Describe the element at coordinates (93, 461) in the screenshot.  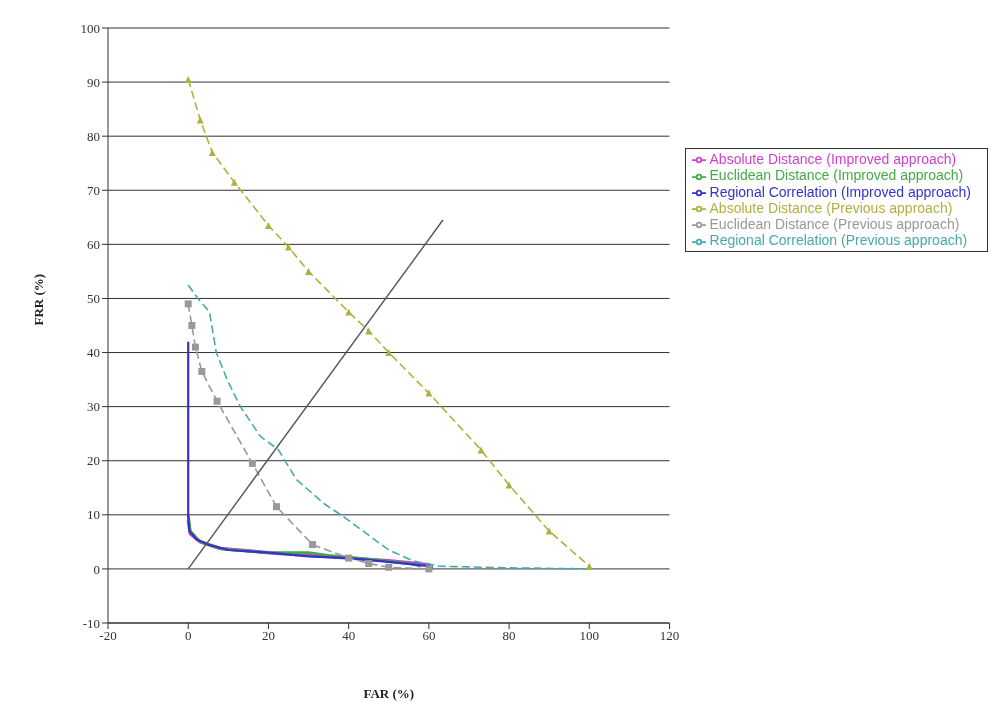
I see `y-tick-label: 20` at that location.